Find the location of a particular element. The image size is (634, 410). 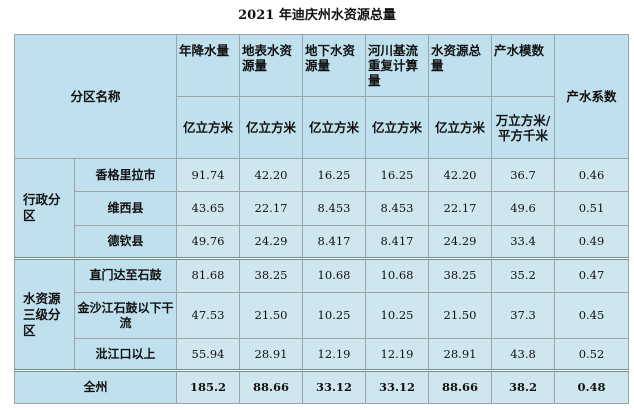

col-header-name: 河川基流重复计算量 is located at coordinates (397, 65).